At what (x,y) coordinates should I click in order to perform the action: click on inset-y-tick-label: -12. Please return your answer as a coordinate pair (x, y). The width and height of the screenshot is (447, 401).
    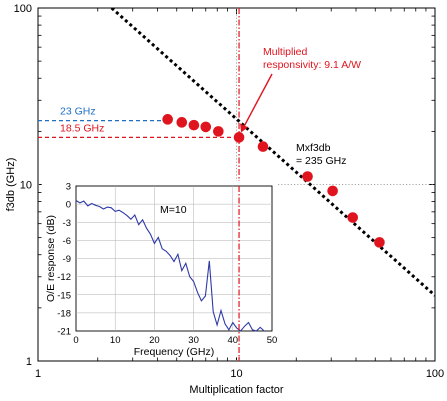
    Looking at the image, I should click on (64, 277).